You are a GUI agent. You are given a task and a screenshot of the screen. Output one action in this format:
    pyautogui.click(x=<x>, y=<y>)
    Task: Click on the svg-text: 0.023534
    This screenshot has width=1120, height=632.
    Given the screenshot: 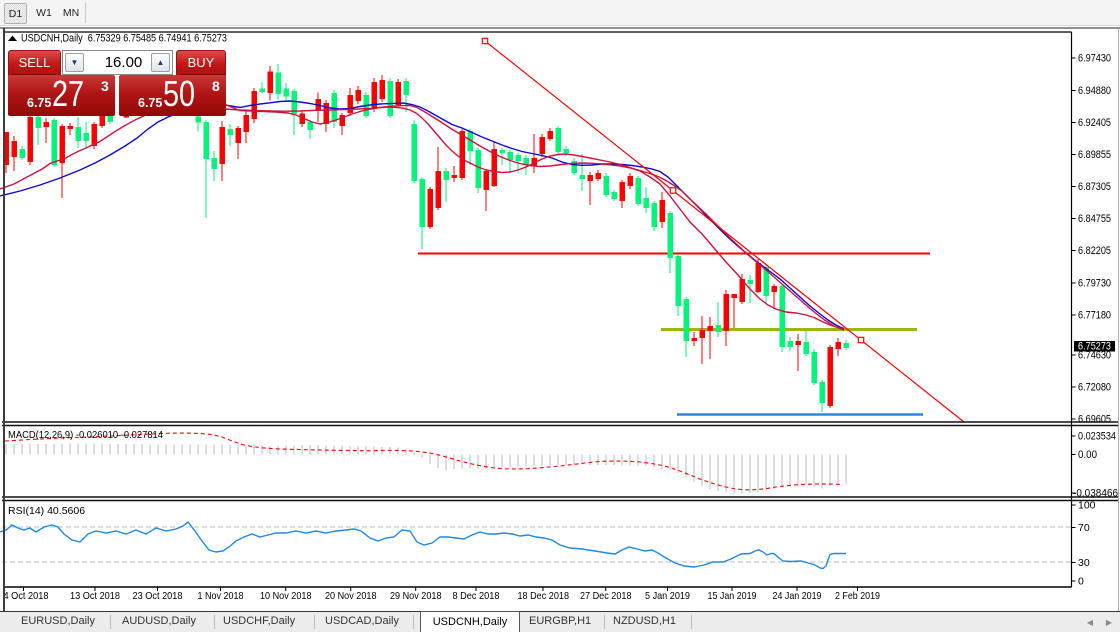 What is the action you would take?
    pyautogui.click(x=1097, y=437)
    